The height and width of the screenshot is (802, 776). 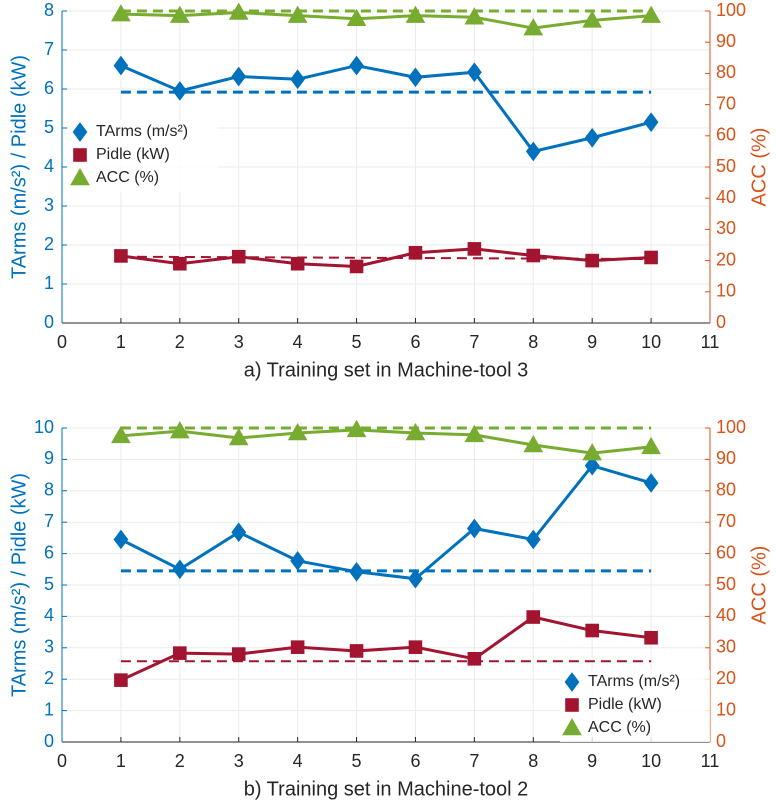 What do you see at coordinates (239, 761) in the screenshot?
I see `x-tick-label: 3` at bounding box center [239, 761].